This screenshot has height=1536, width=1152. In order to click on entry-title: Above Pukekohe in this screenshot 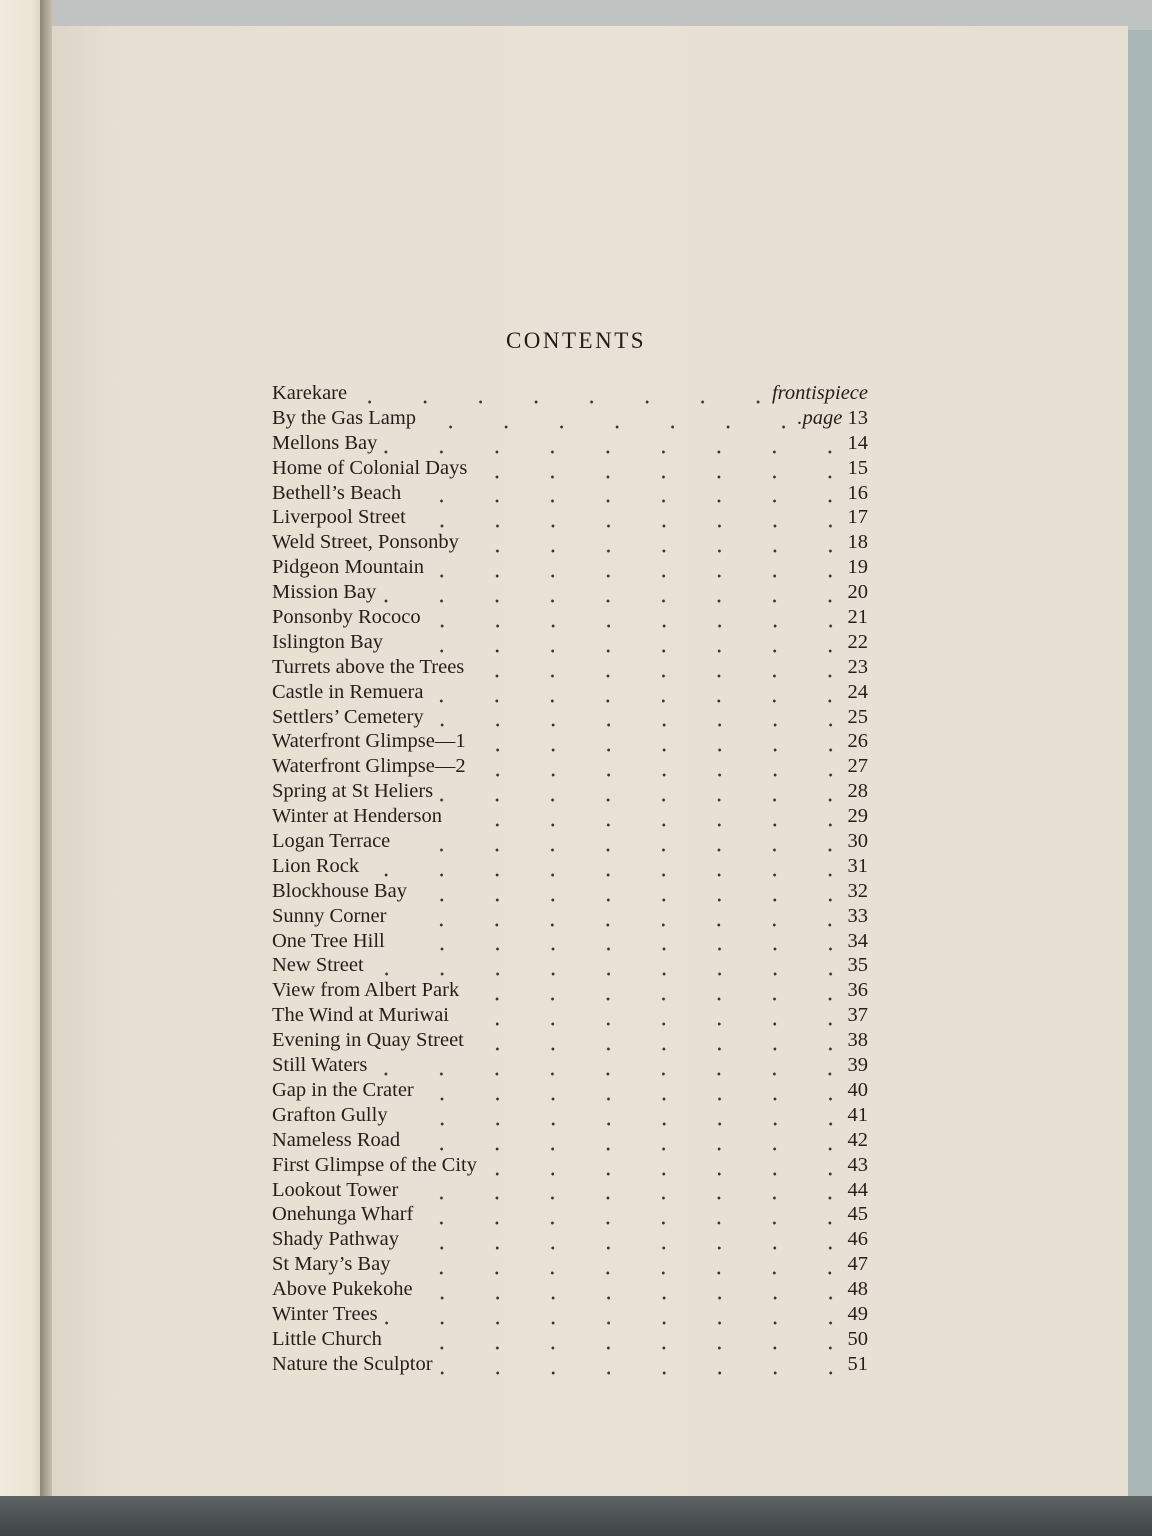, I will do `click(342, 1289)`.